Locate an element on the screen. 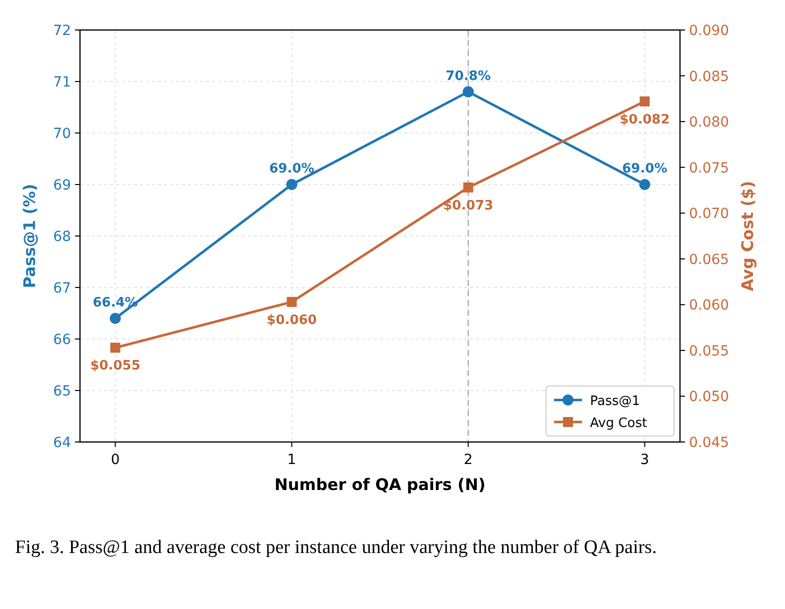 Image resolution: width=785 pixels, height=609 pixels. x-tick-label: 2 is located at coordinates (468, 460).